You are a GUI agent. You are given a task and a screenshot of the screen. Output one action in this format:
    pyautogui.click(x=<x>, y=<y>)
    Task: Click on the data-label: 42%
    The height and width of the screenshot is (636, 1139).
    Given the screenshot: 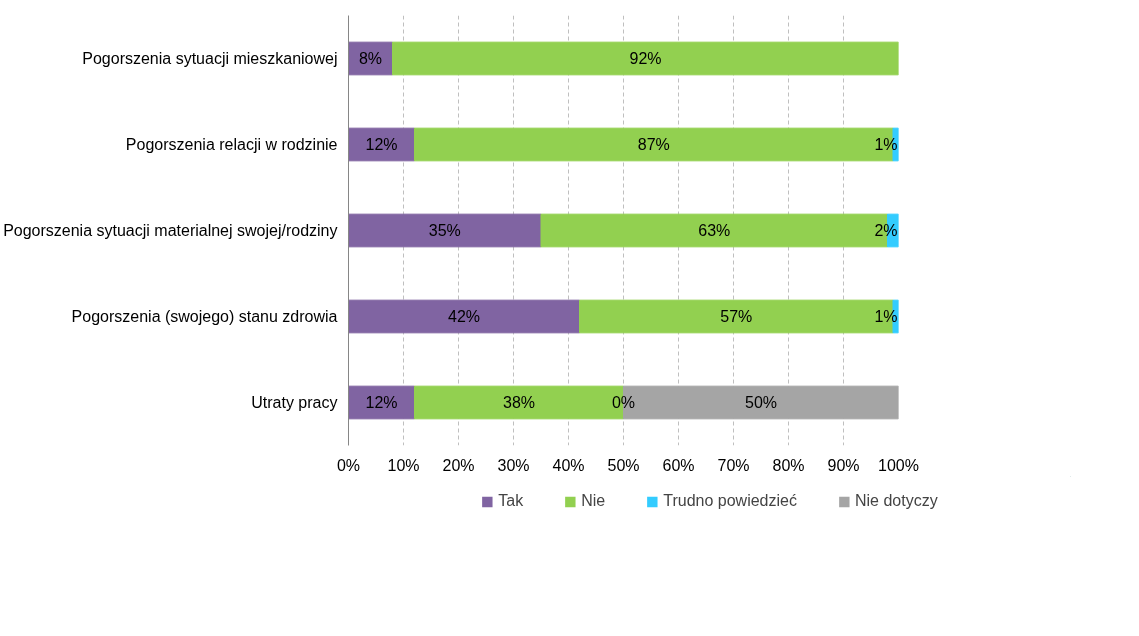 What is the action you would take?
    pyautogui.click(x=464, y=316)
    